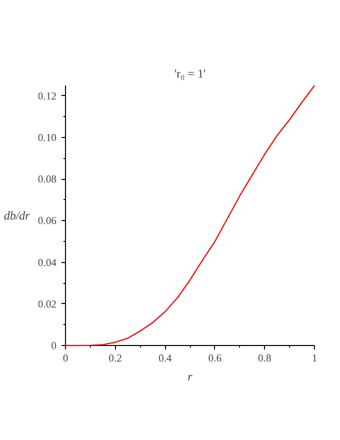  I want to click on x-axis-title: r, so click(190, 377).